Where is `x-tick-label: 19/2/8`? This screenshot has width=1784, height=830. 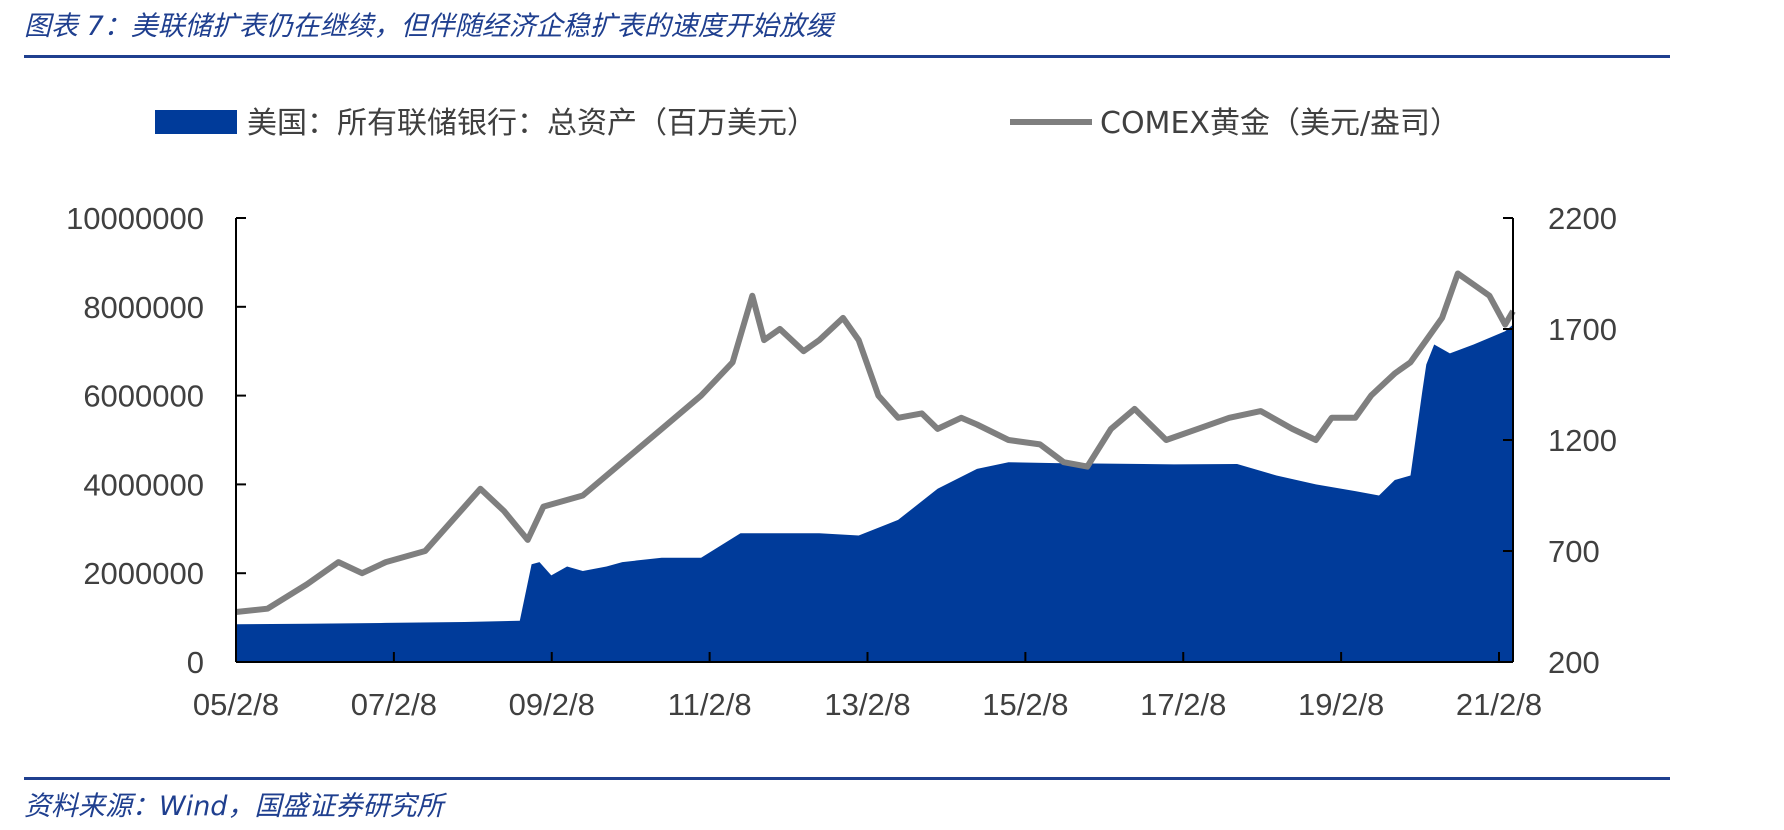
x-tick-label: 19/2/8 is located at coordinates (1341, 704).